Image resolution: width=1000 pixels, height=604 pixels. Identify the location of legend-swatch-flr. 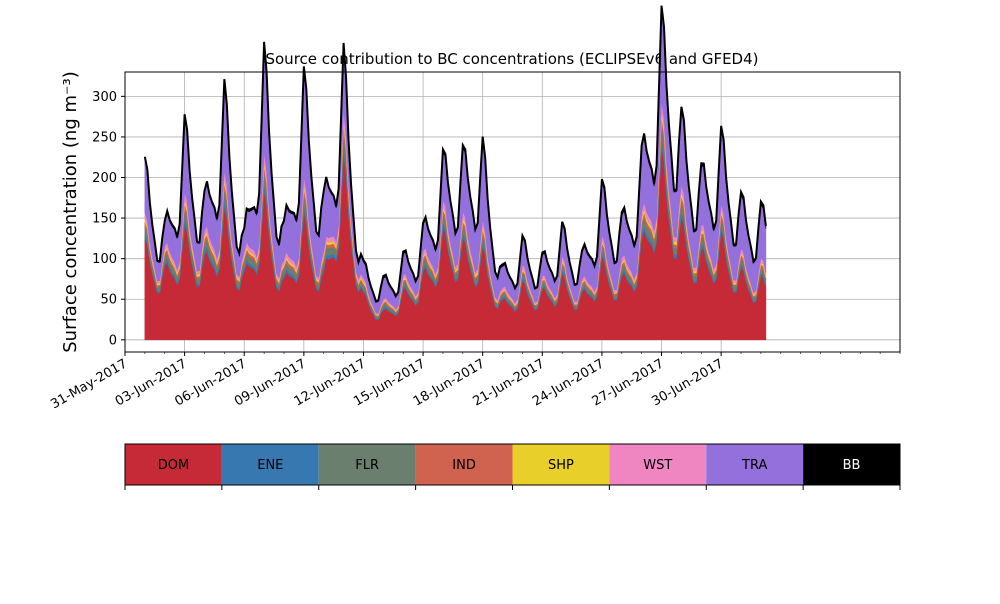
(367, 464).